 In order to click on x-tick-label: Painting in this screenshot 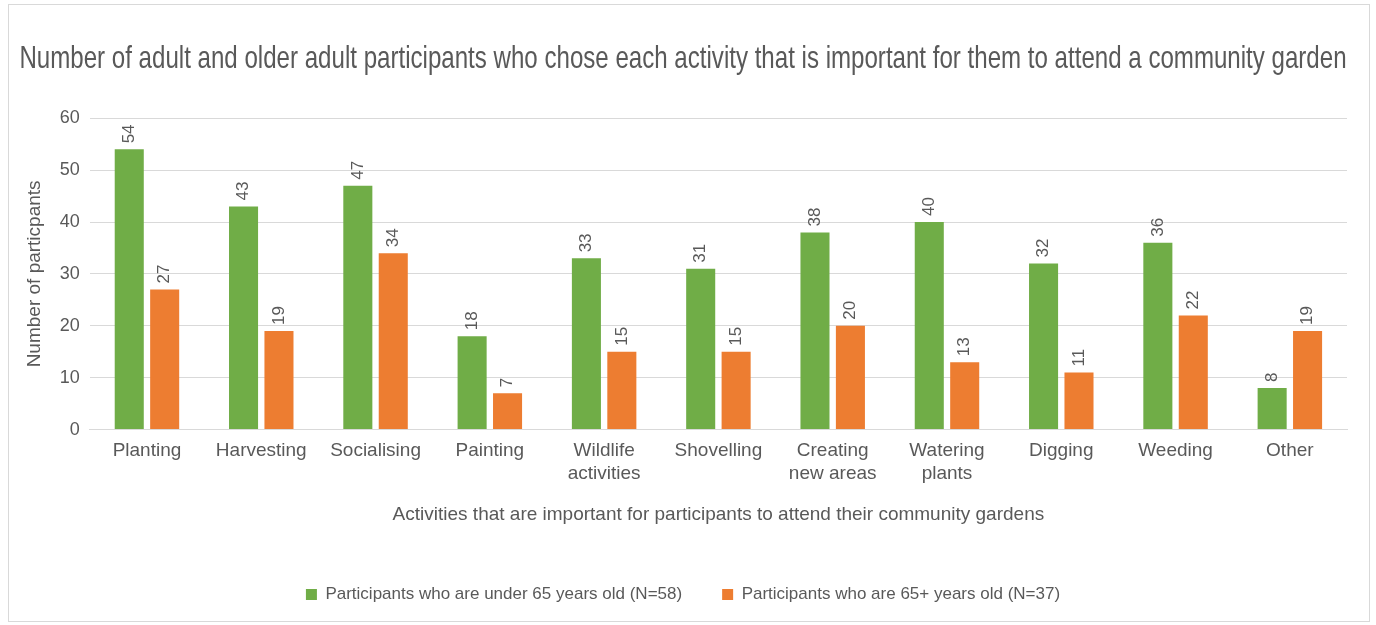, I will do `click(490, 450)`.